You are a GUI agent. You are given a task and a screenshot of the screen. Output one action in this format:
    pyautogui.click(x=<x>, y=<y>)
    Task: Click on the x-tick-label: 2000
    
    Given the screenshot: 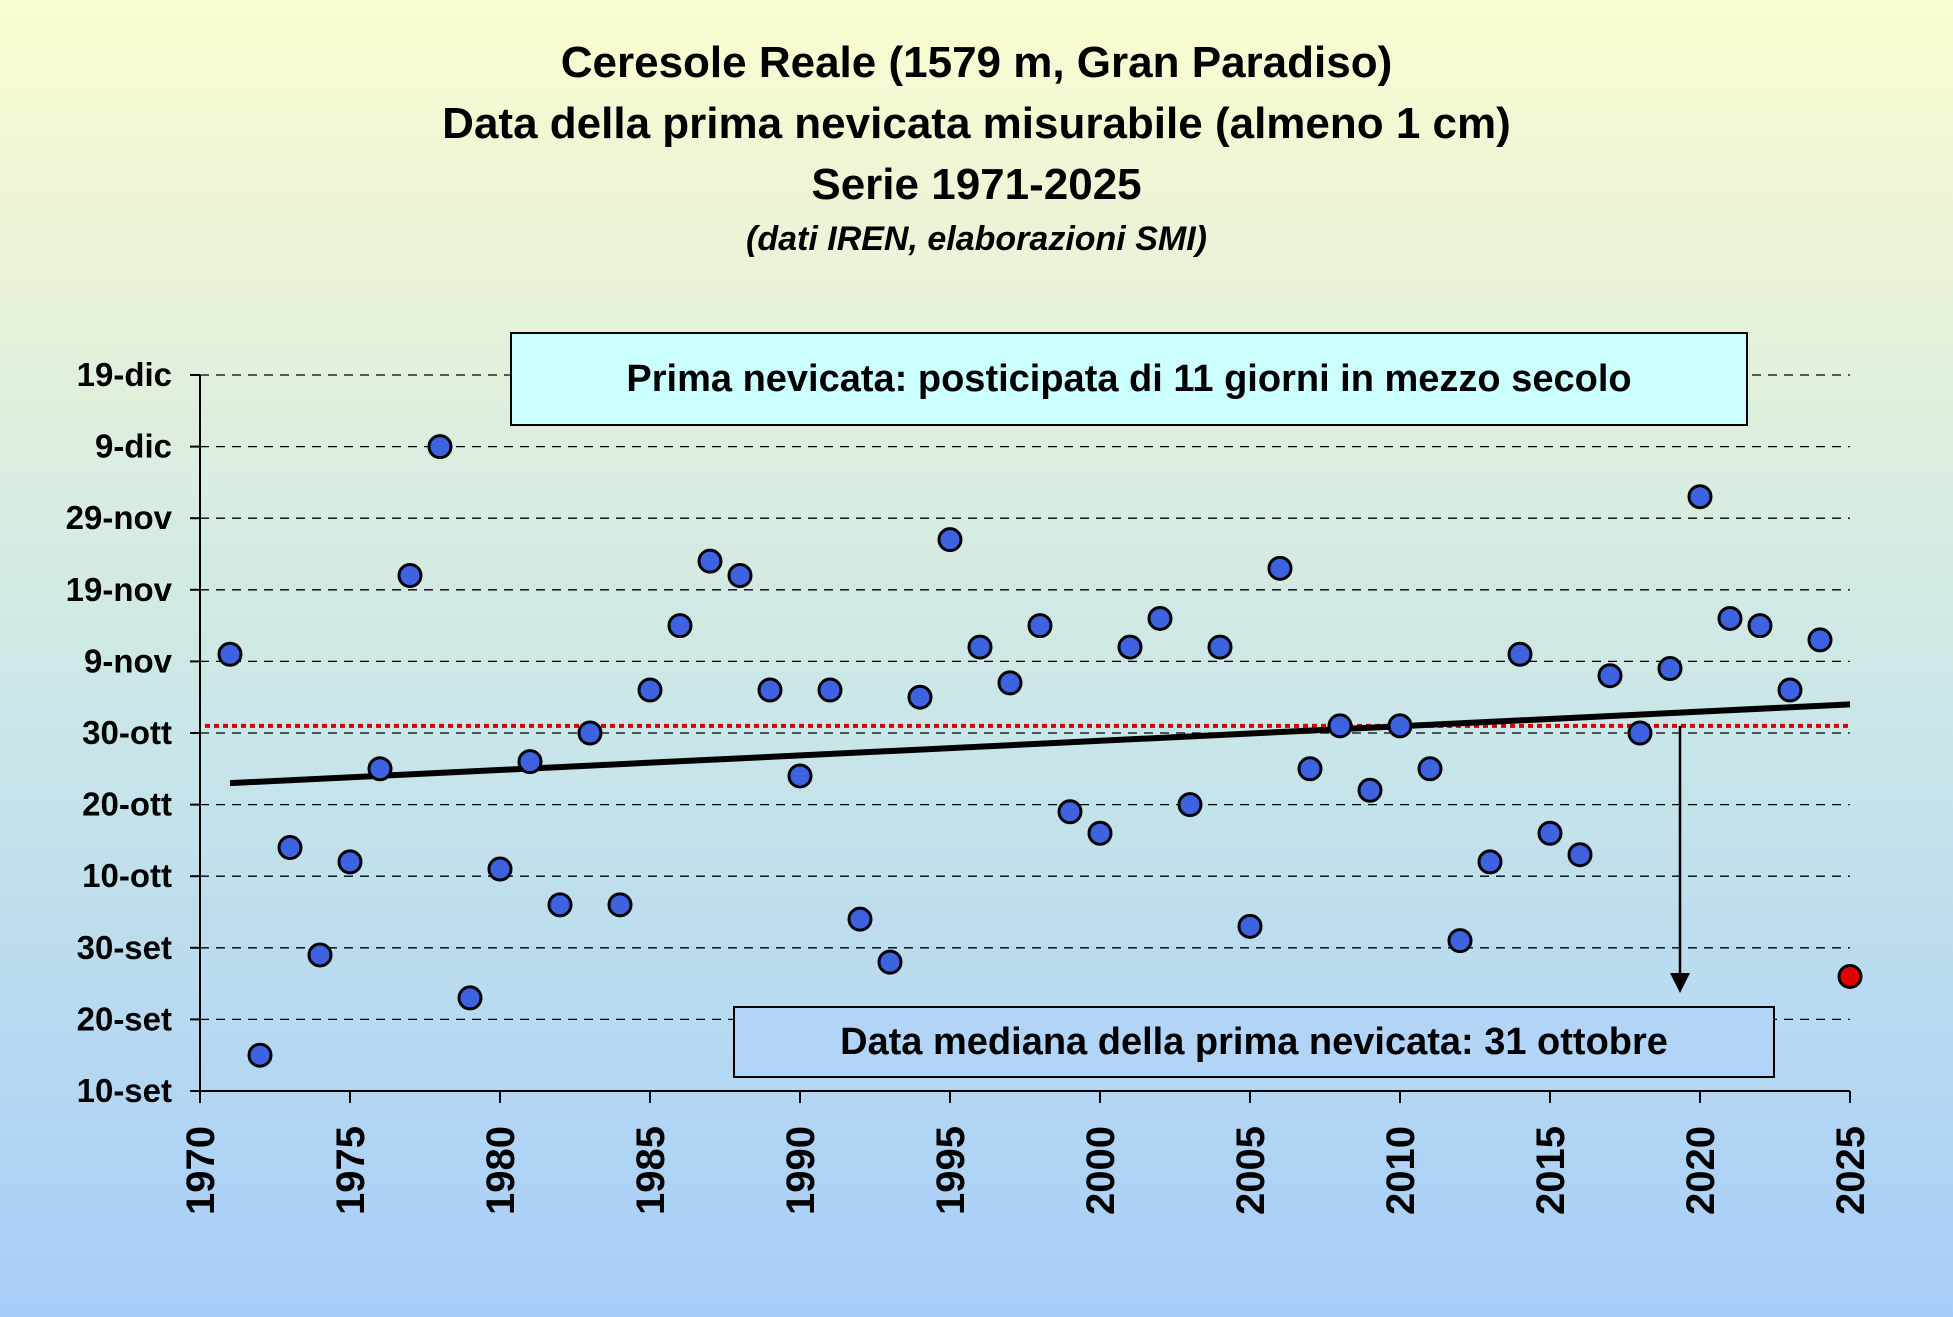 What is the action you would take?
    pyautogui.click(x=1101, y=1170)
    